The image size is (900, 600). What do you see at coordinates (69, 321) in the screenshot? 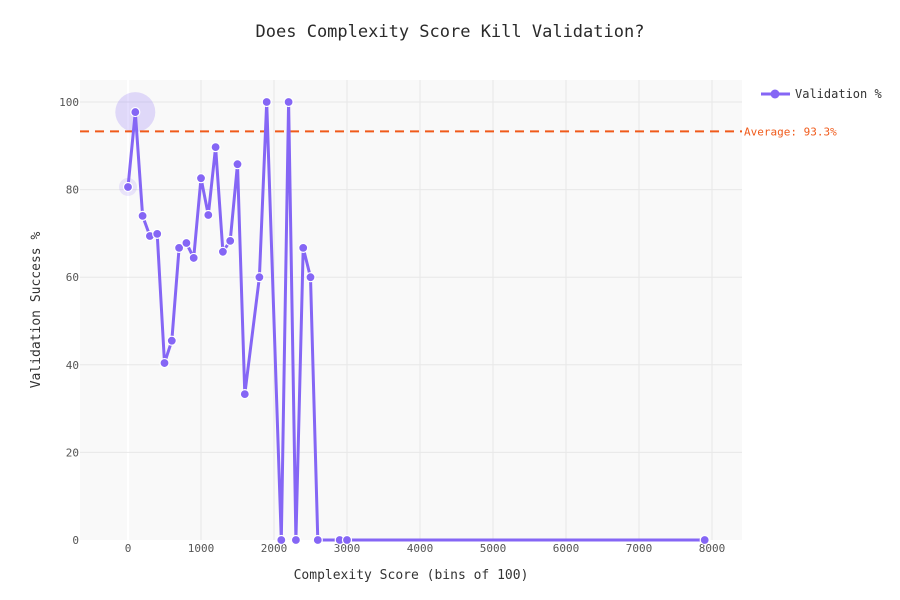
I see `y-axis-ticks: 0 20 40 60 80 100` at bounding box center [69, 321].